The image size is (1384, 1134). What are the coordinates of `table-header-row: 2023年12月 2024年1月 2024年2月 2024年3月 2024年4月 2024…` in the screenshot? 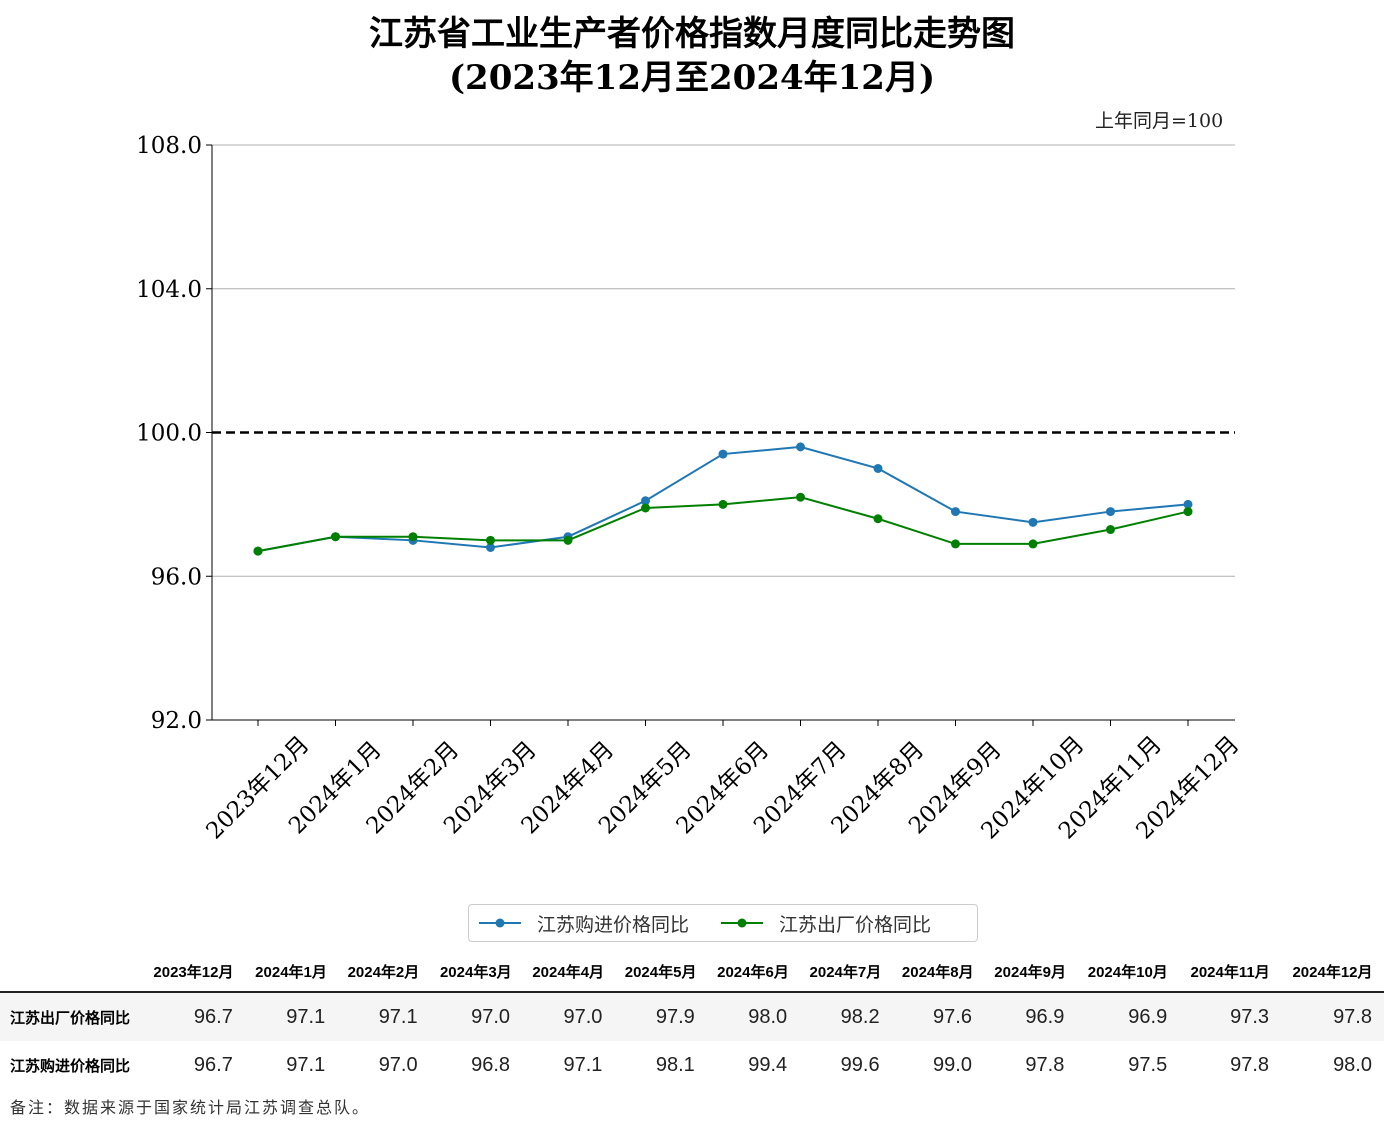 It's located at (692, 972).